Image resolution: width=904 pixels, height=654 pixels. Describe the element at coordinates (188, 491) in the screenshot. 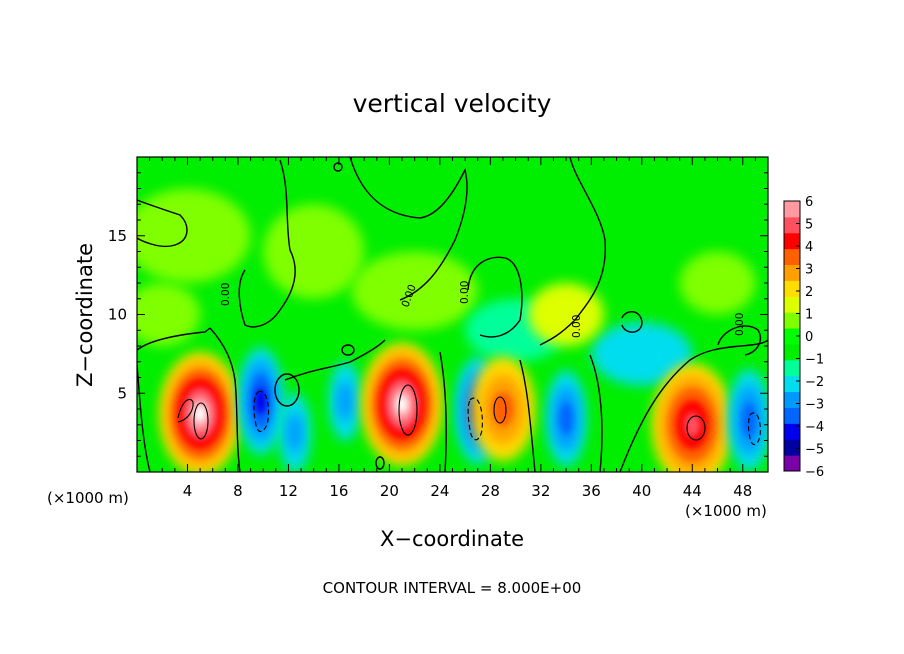

I see `x-tick-label: 4` at that location.